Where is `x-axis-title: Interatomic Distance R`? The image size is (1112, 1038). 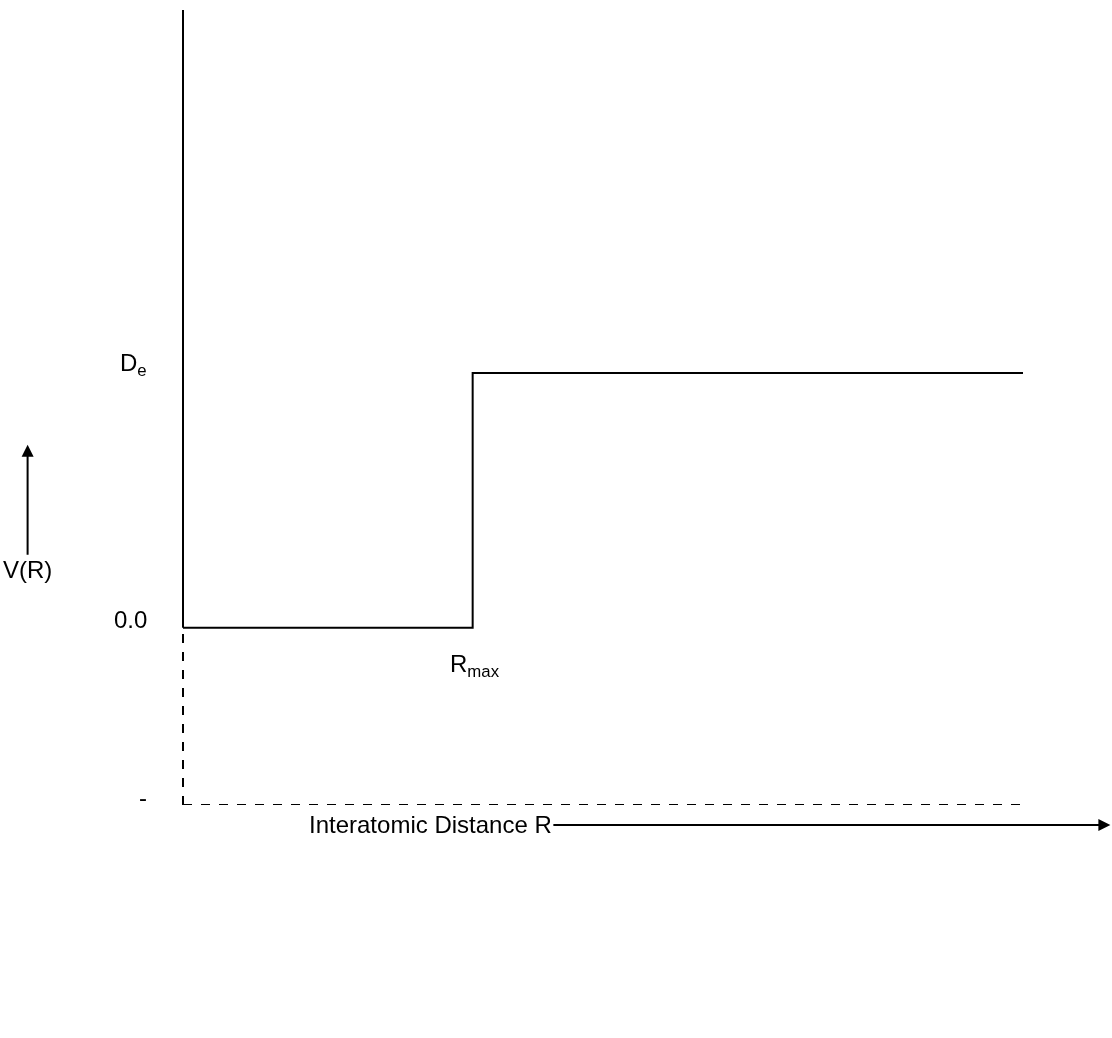
x-axis-title: Interatomic Distance R is located at coordinates (430, 824).